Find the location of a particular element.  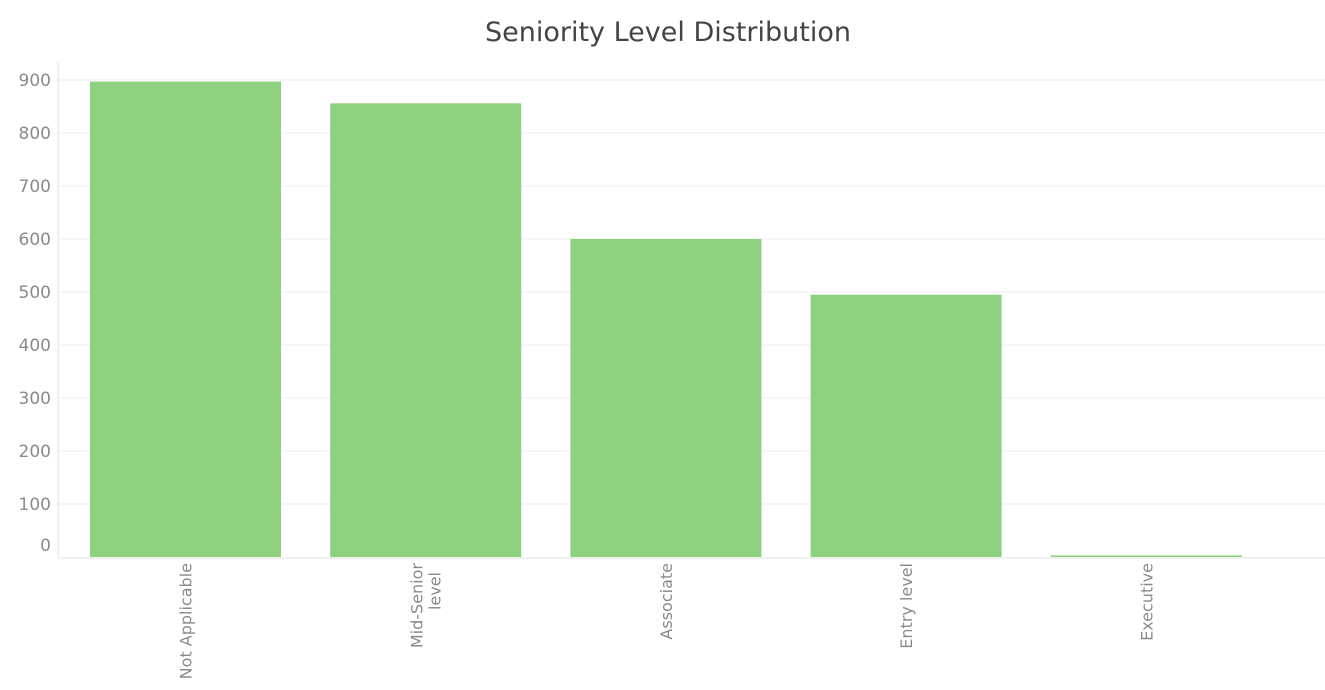

bar-mid-senior-level is located at coordinates (426, 330).